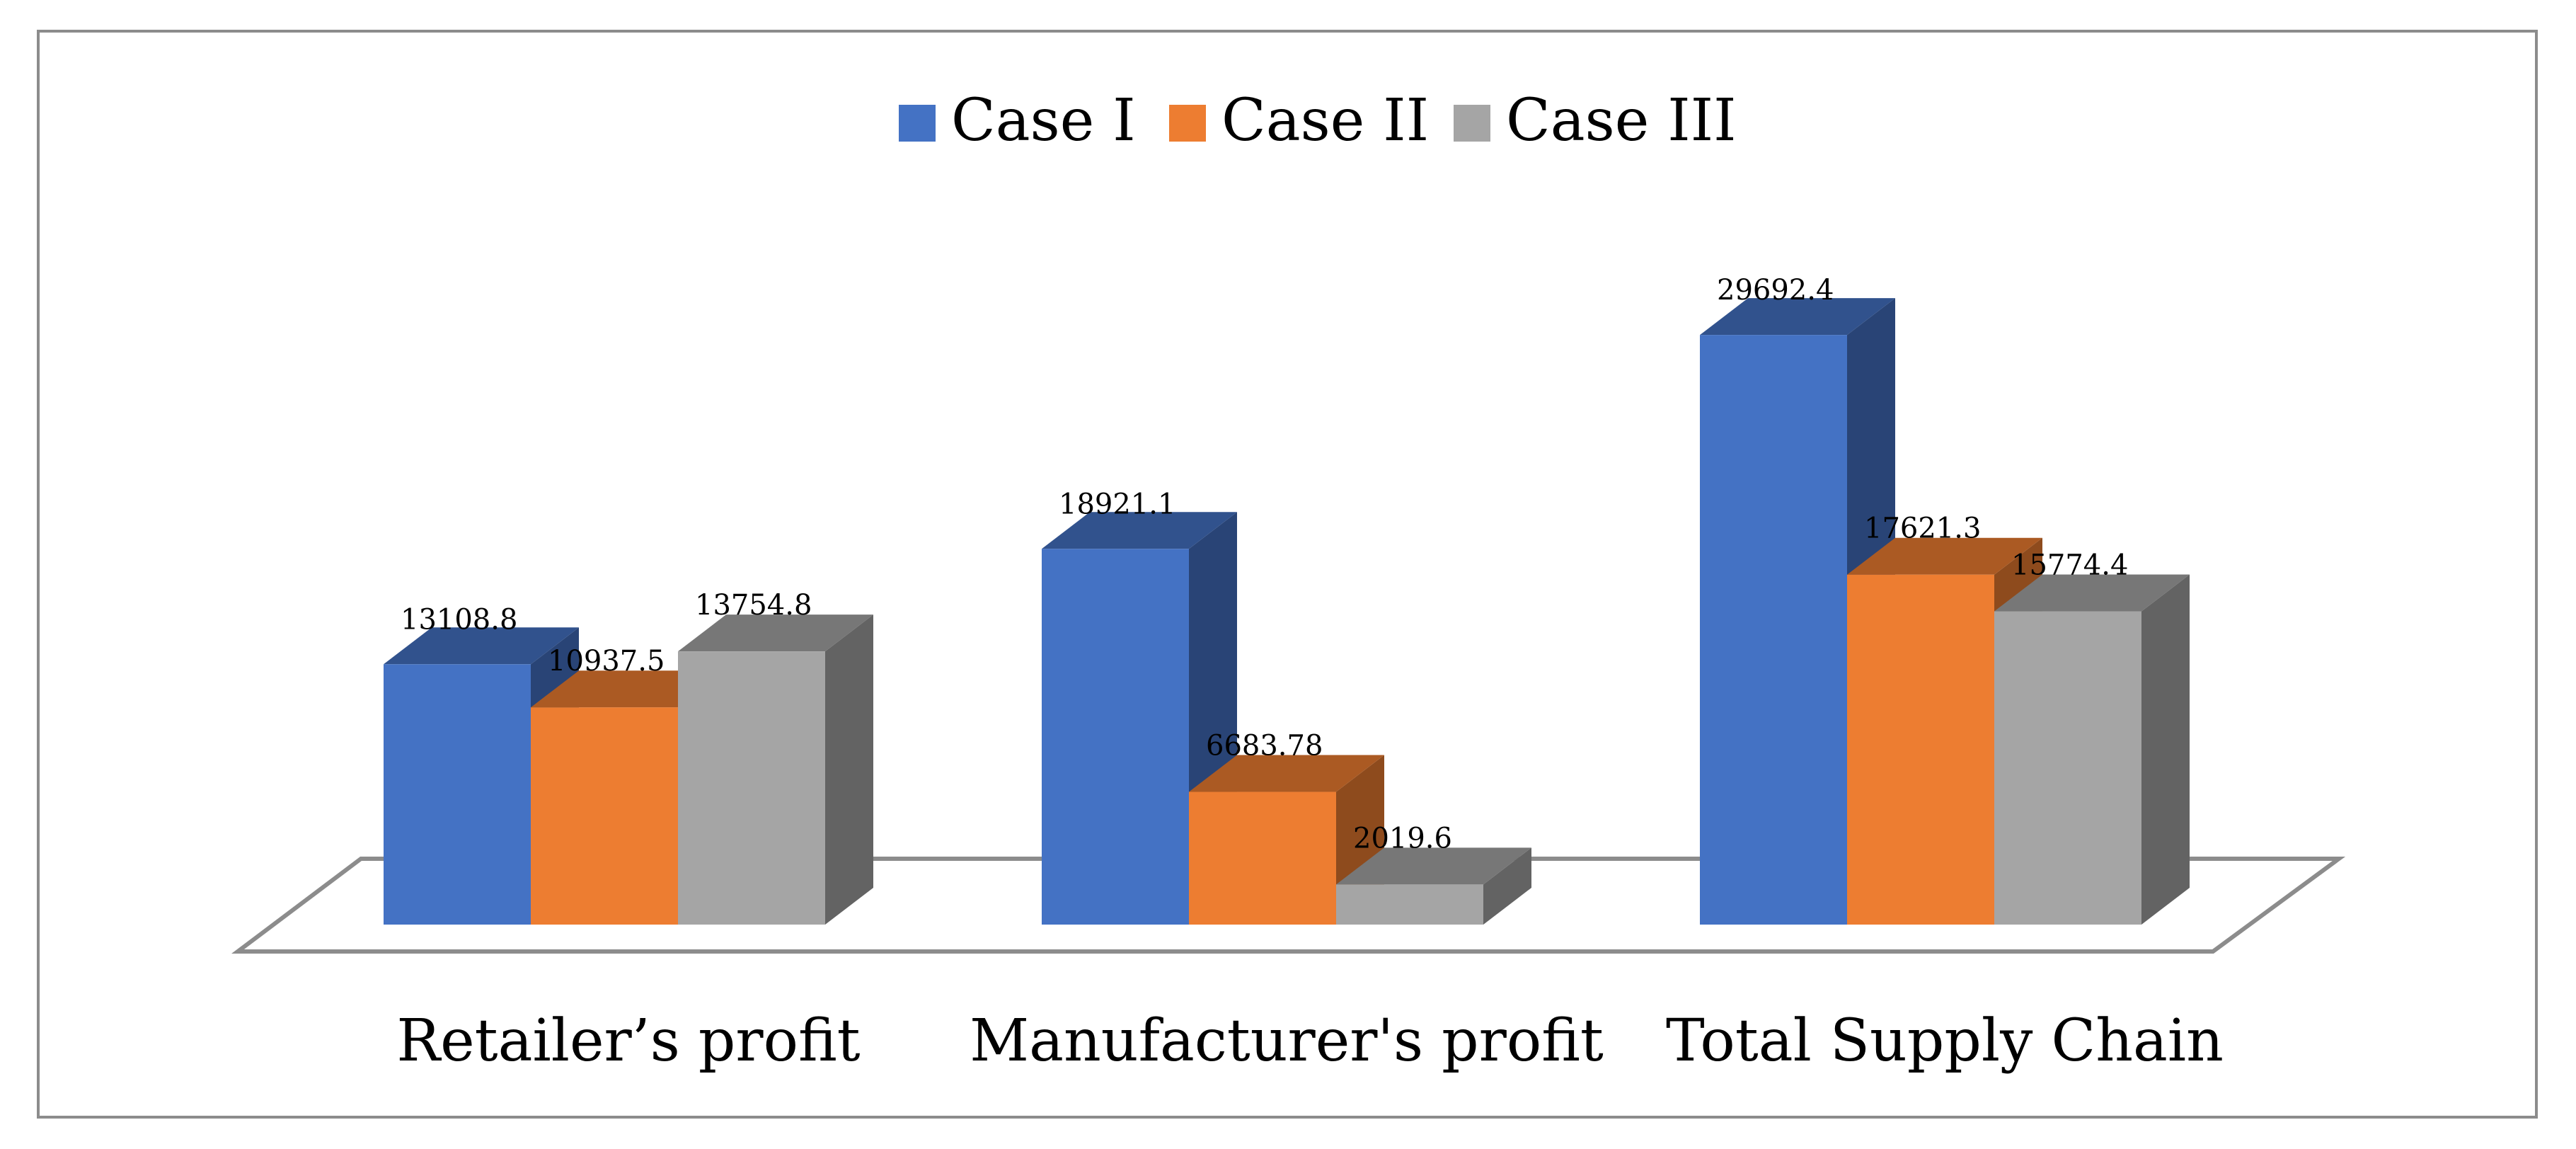 The height and width of the screenshot is (1149, 2576). I want to click on legend-item-case-ii: Case II, so click(1299, 120).